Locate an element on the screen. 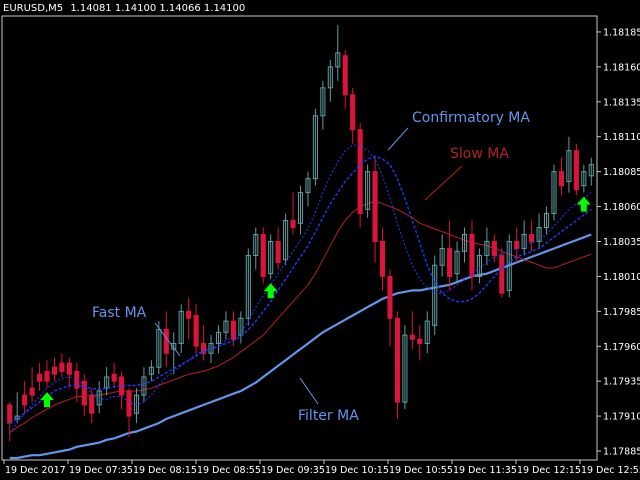 The width and height of the screenshot is (640, 480). x-tick-label: 19 Dec 12:15 is located at coordinates (549, 470).